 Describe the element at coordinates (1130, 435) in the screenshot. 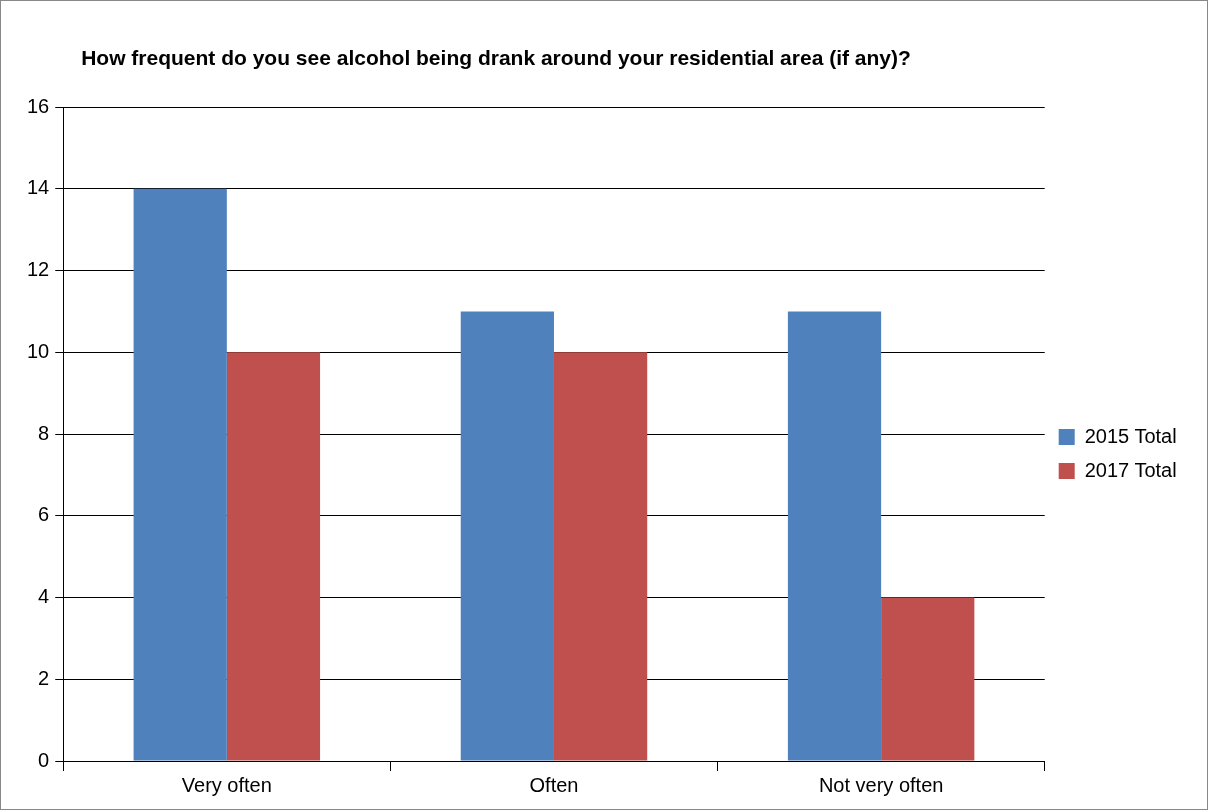

I see `legend-label: 2015 Total` at that location.